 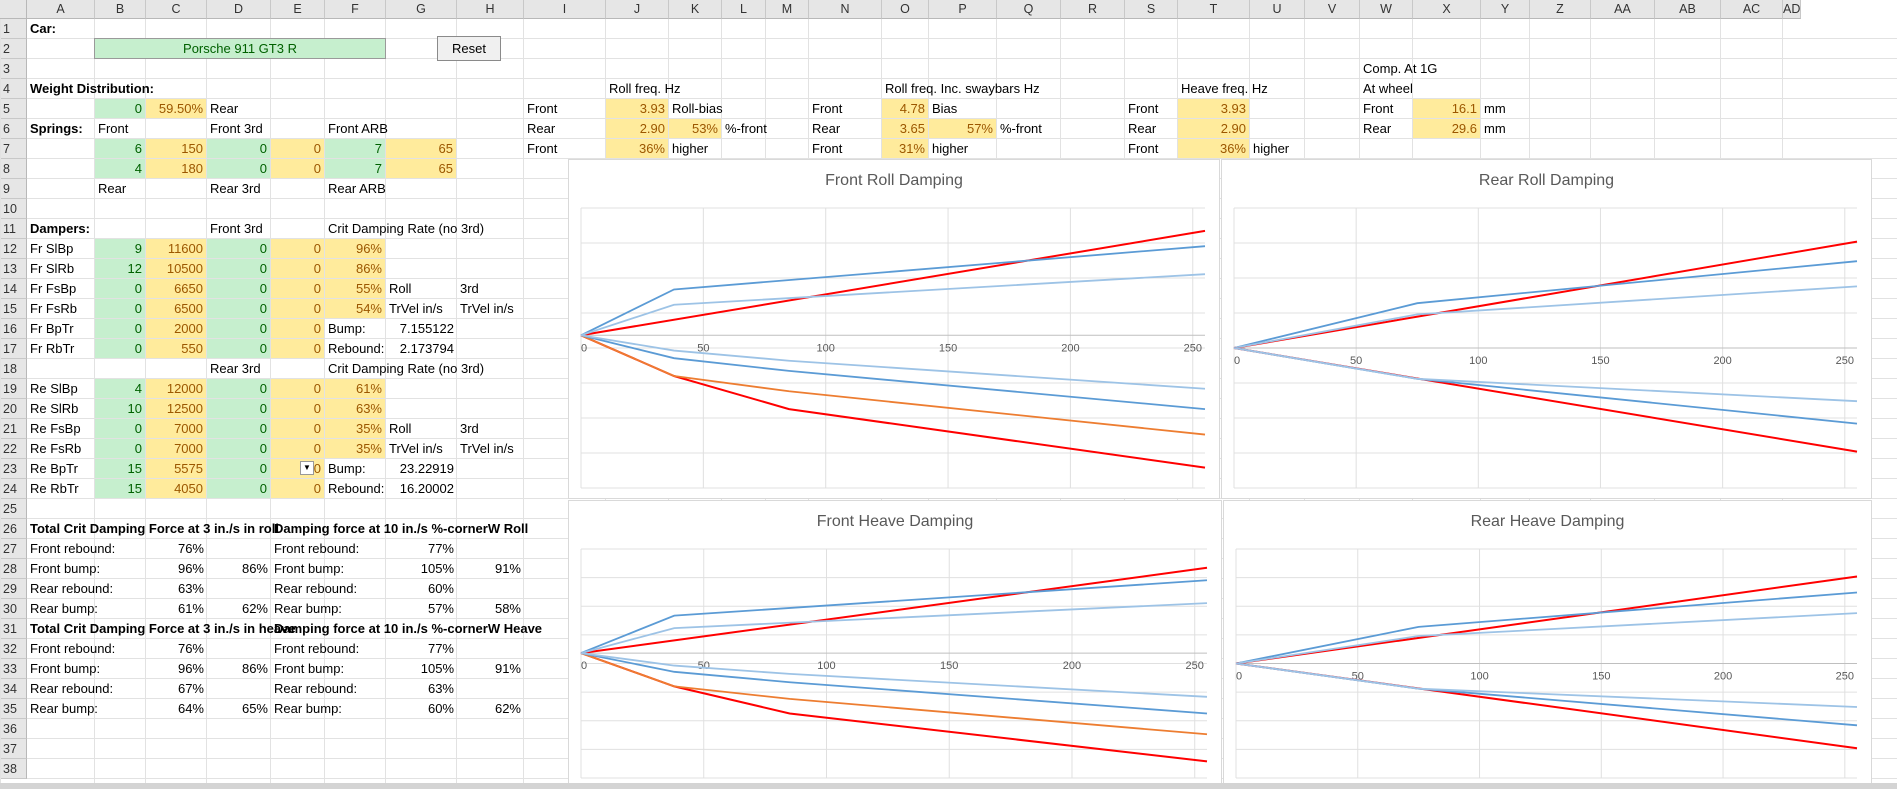 I want to click on cell-g27: 77%, so click(x=440, y=548).